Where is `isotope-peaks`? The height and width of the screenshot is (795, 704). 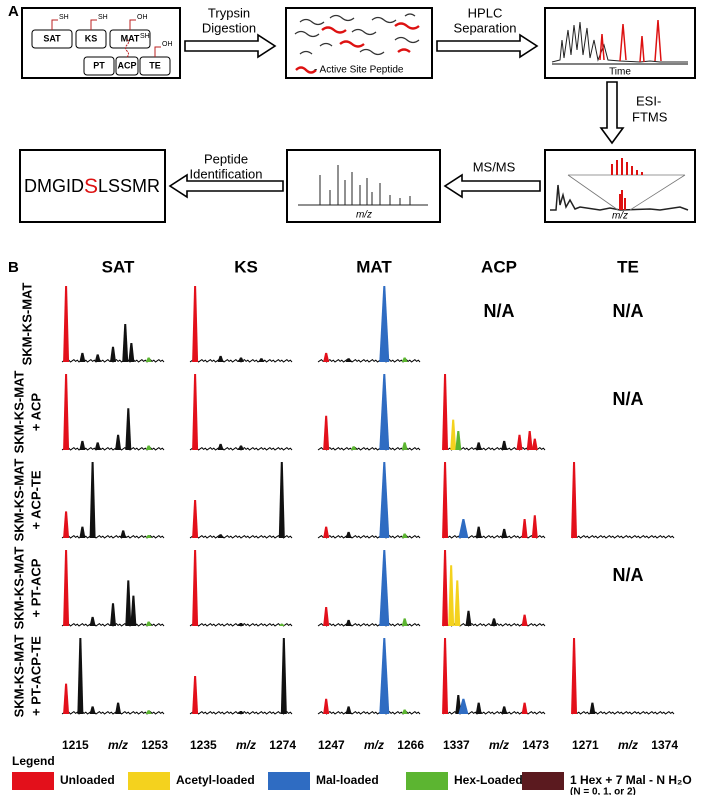 isotope-peaks is located at coordinates (627, 166).